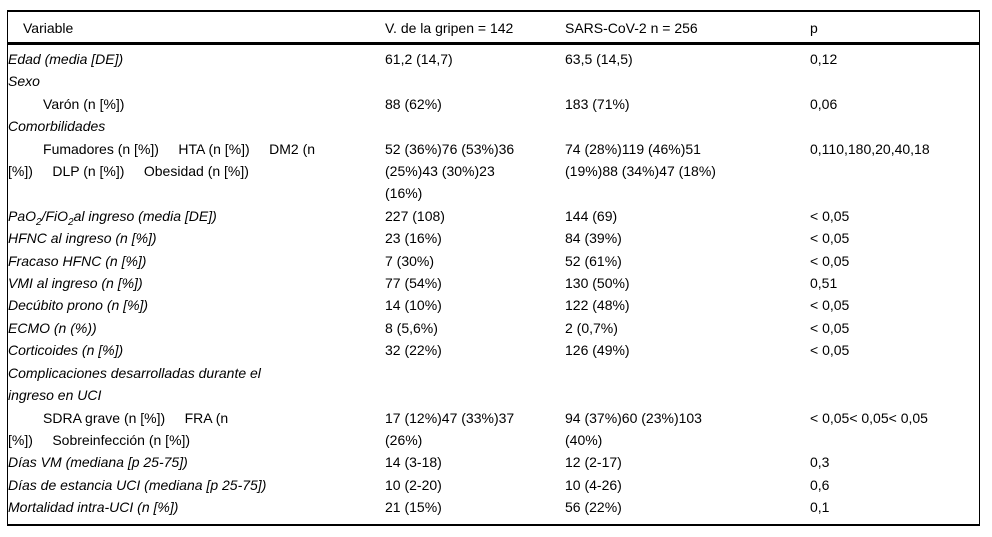 This screenshot has height=537, width=992. What do you see at coordinates (870, 148) in the screenshot?
I see `p-value-cell: 0,110,180,20,40,18` at bounding box center [870, 148].